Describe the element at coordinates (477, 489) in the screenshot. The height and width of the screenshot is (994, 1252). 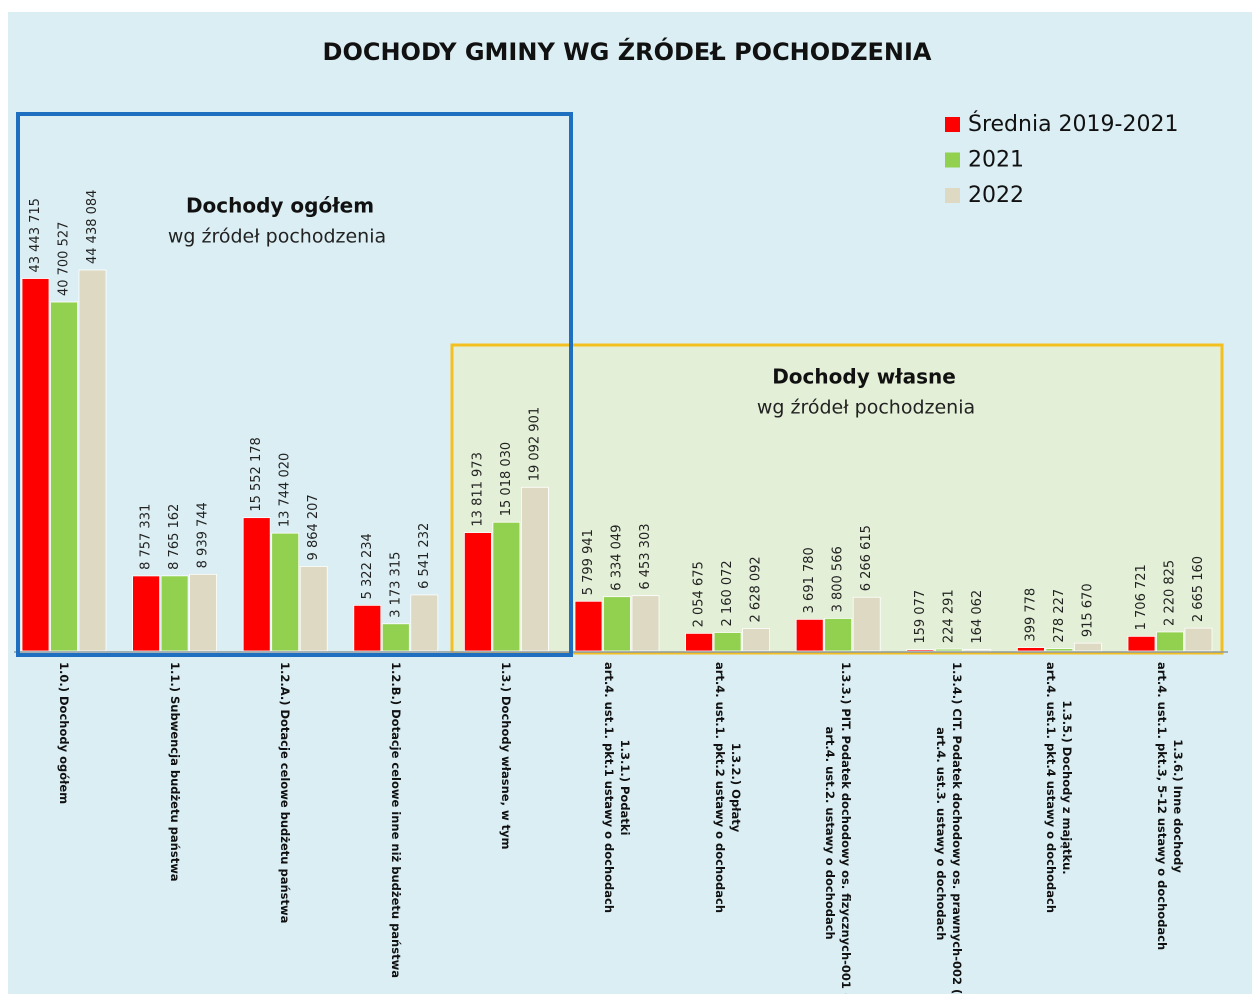
I see `value-label: 13 811 973` at that location.